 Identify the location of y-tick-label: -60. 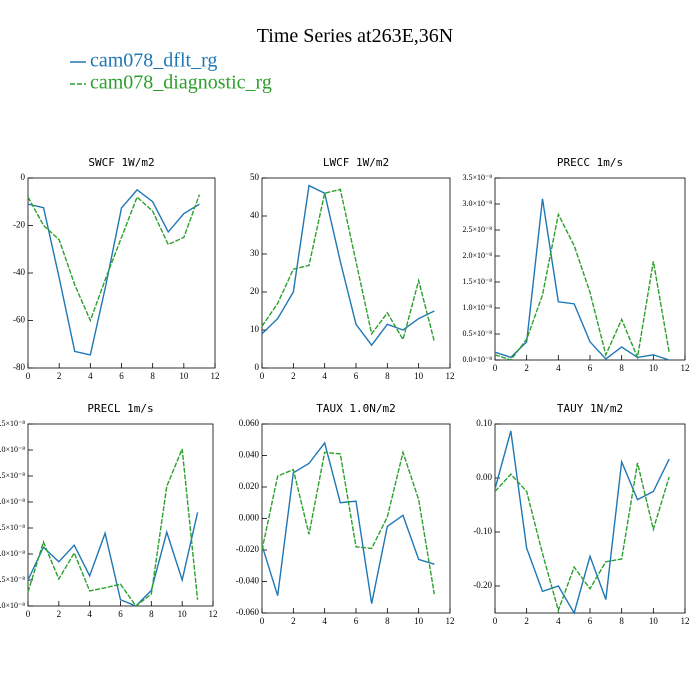
(19, 320).